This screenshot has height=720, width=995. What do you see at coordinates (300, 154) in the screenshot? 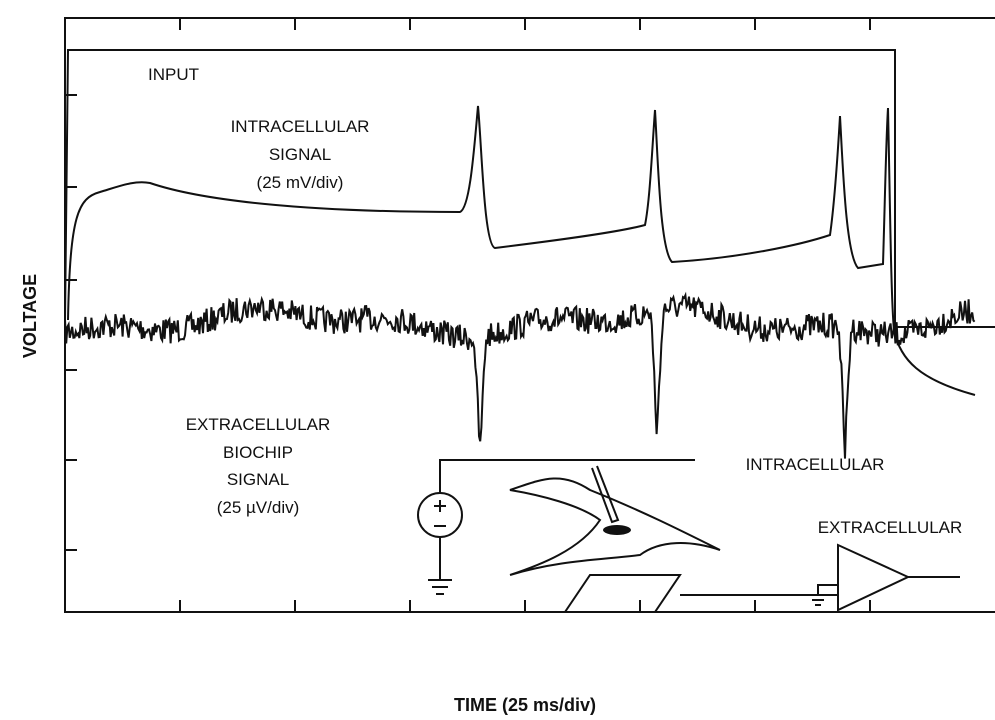
I see `intra-label: SIGNAL` at bounding box center [300, 154].